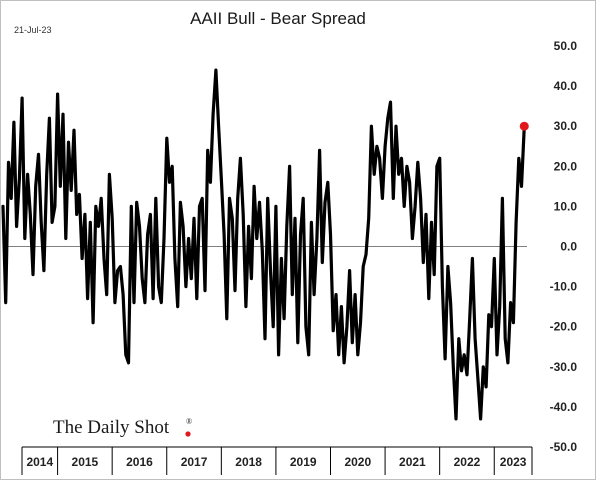  What do you see at coordinates (568, 247) in the screenshot?
I see `y-tick-label: 0.0` at bounding box center [568, 247].